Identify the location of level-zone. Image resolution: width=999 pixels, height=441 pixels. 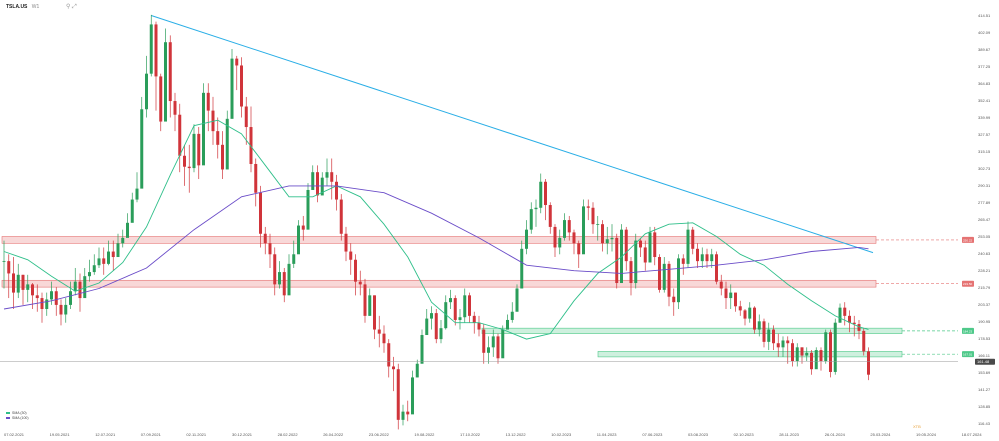
(692, 330).